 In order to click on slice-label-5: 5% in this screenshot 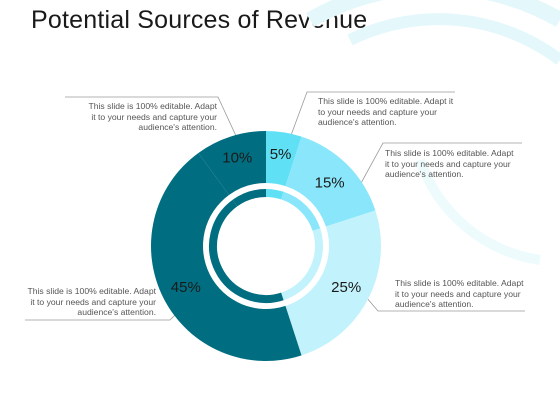, I will do `click(281, 154)`.